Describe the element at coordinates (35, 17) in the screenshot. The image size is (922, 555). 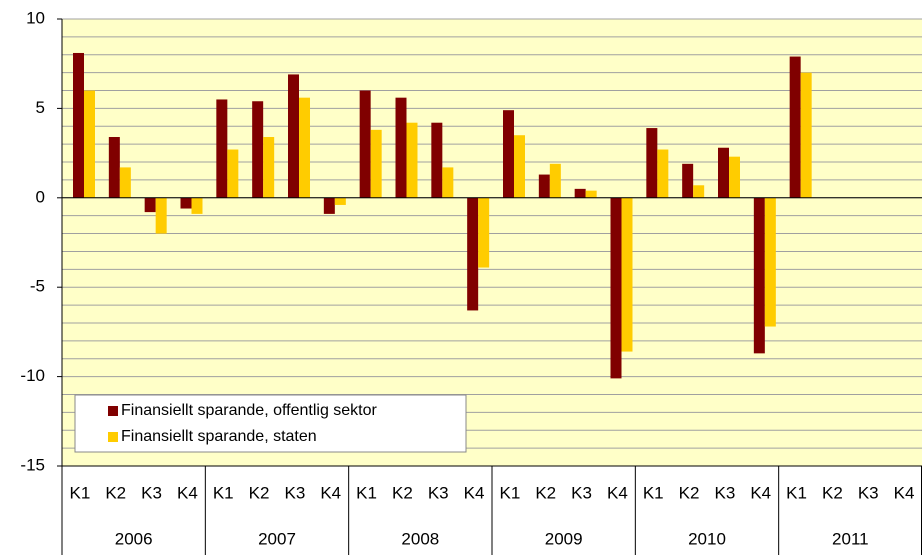
I see `y-tick-label: 10` at that location.